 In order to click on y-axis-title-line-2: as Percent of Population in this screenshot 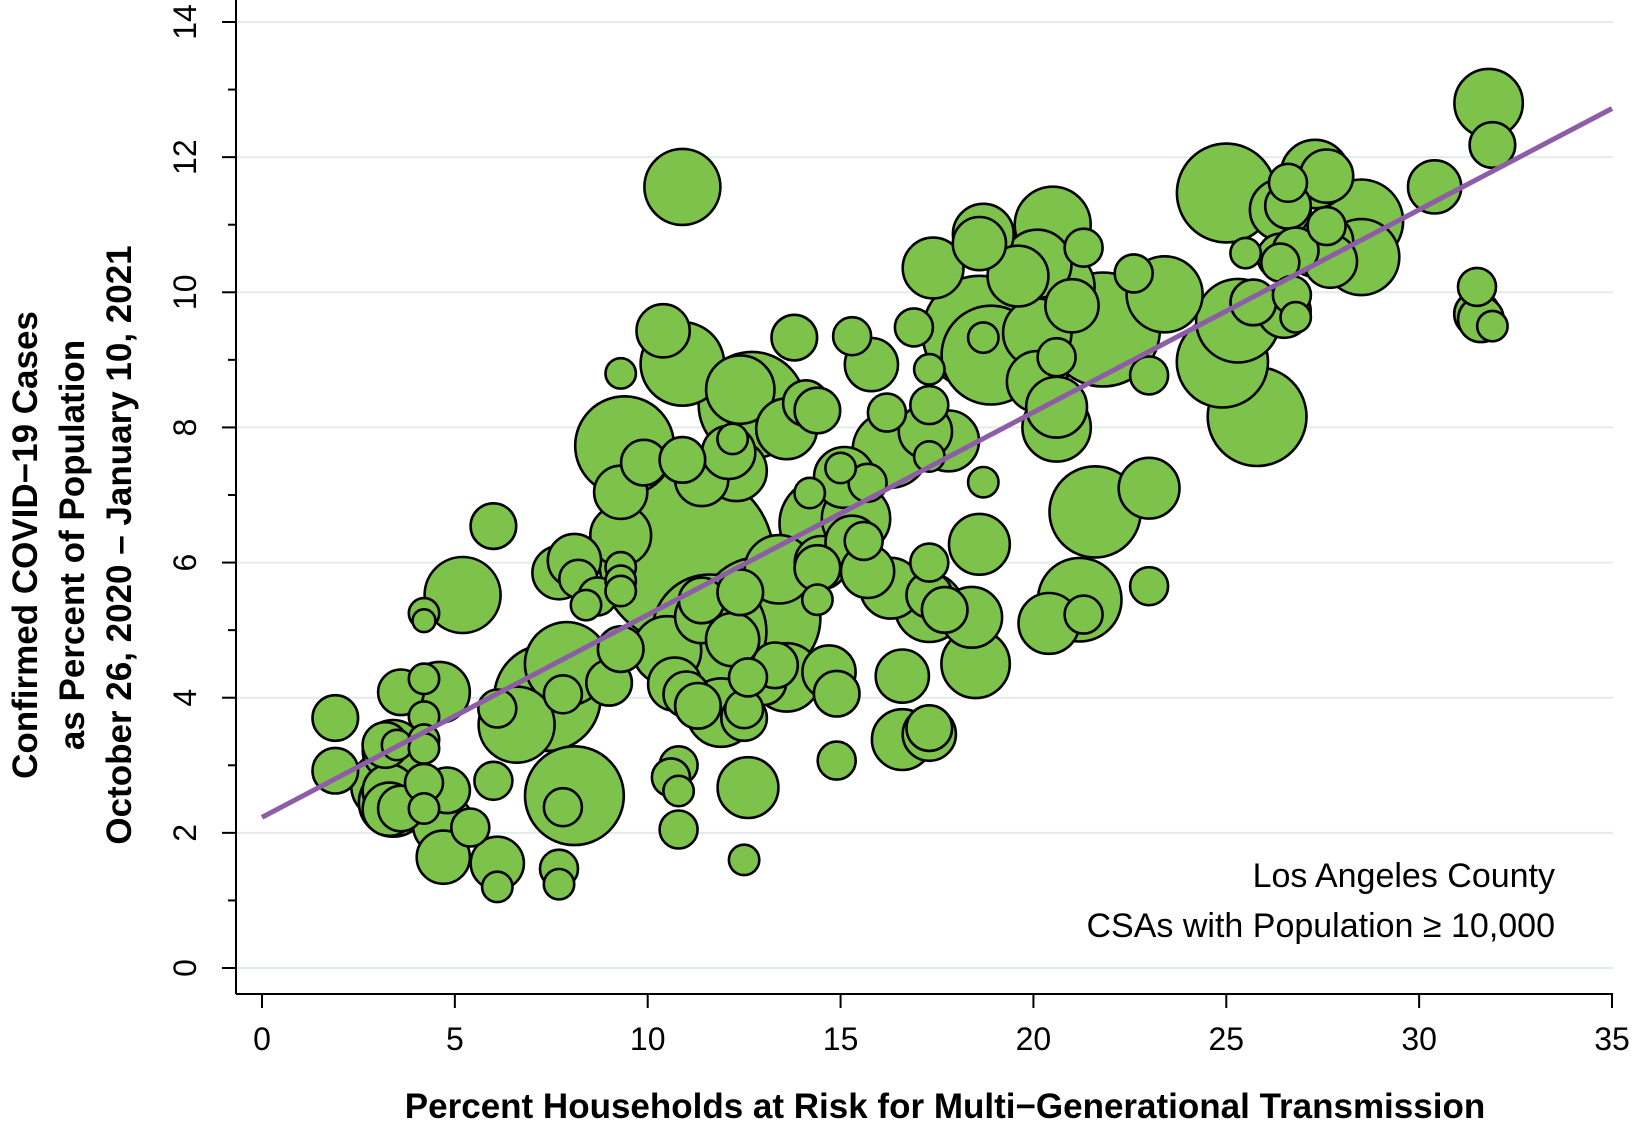, I will do `click(72, 545)`.